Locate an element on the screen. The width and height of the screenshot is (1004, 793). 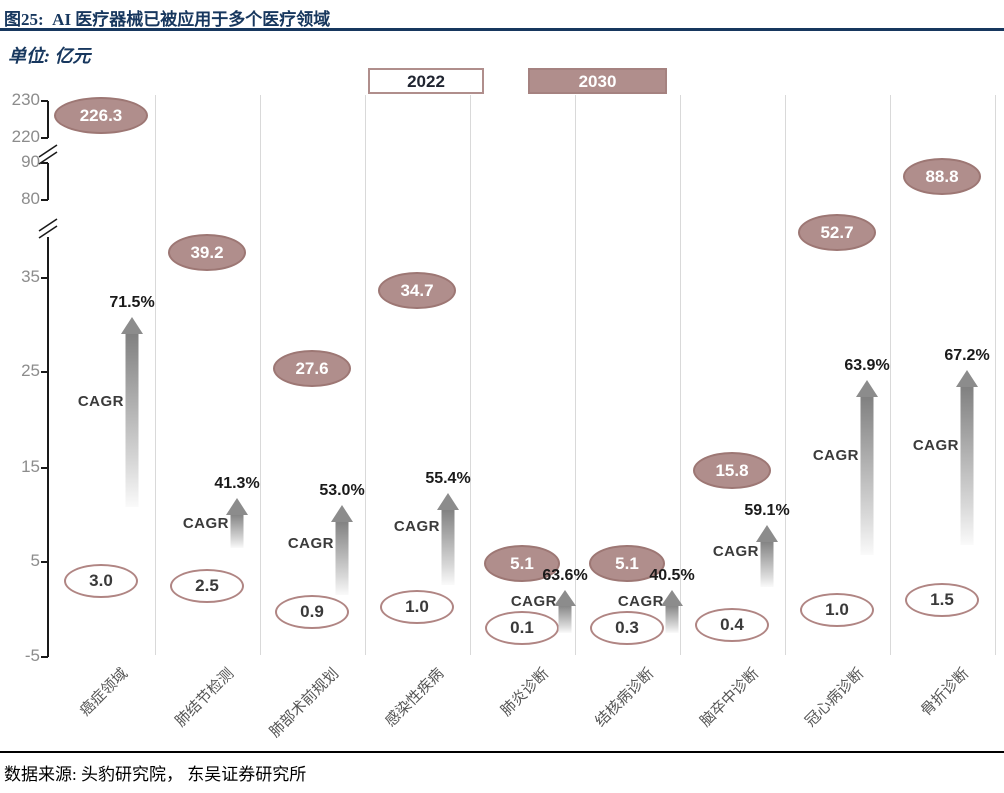
bubble-2030: 27.6 is located at coordinates (312, 368).